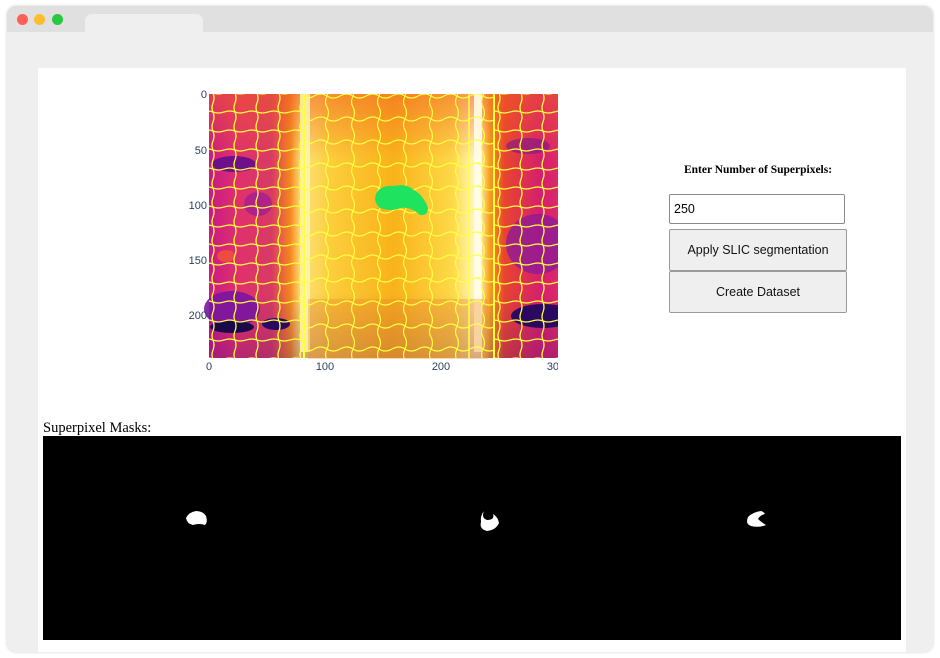  I want to click on x-tick-label: 0, so click(209, 367).